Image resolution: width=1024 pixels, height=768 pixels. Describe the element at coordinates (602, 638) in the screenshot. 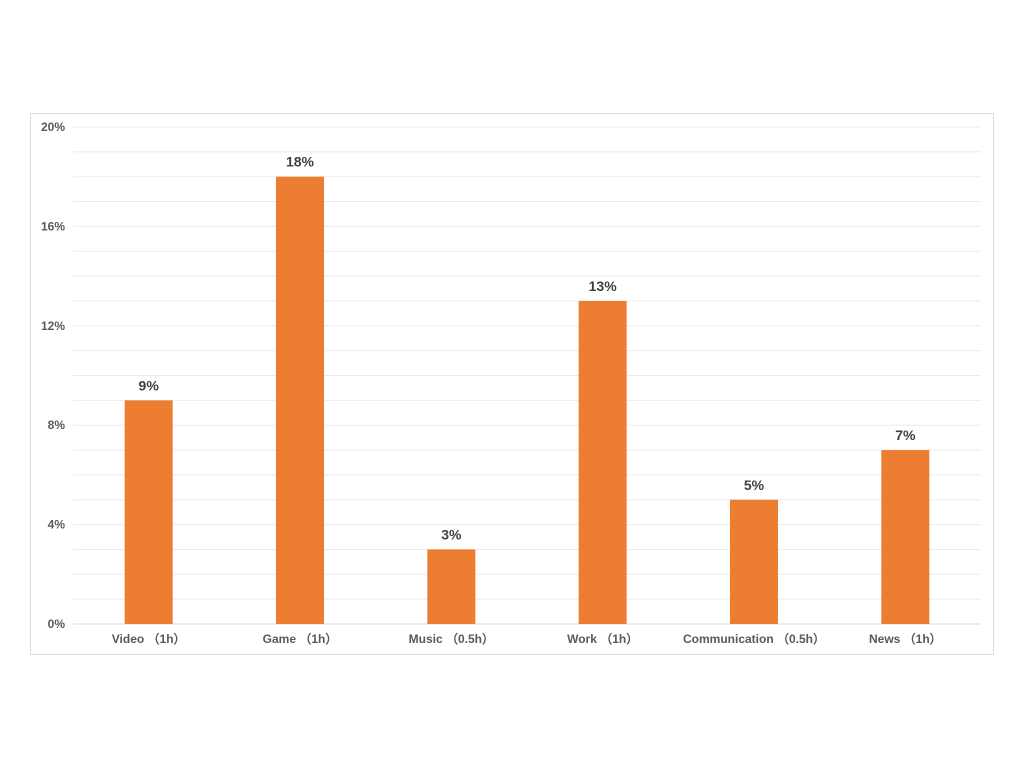

I see `x-tick-label: Work （1h）` at that location.